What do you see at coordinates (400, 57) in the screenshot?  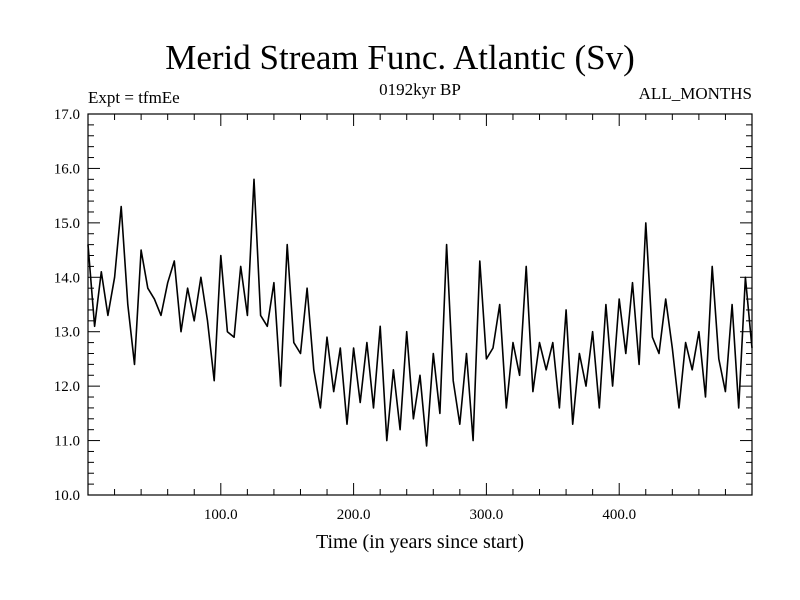 I see `chart-title: Merid Stream Func. Atlantic (Sv)` at bounding box center [400, 57].